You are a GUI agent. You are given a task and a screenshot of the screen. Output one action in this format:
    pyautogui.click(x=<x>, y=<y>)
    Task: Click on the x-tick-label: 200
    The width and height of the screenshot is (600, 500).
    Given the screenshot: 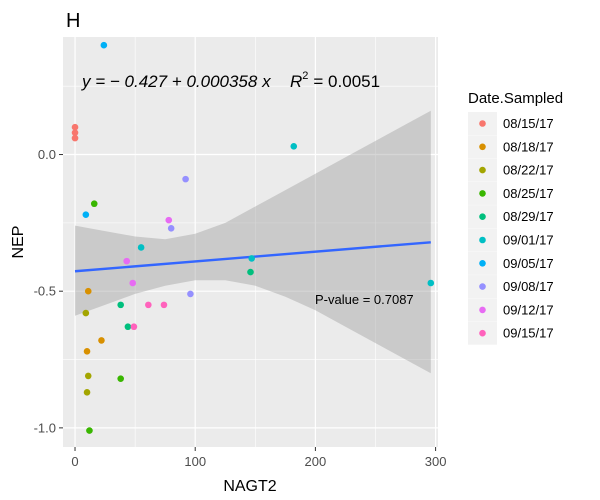 What is the action you would take?
    pyautogui.click(x=316, y=461)
    